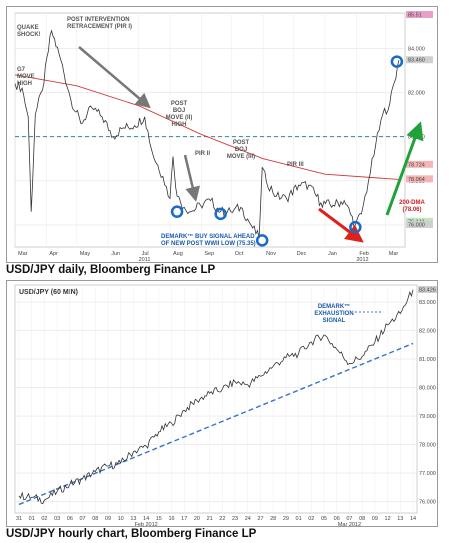  Describe the element at coordinates (416, 165) in the screenshot. I see `price-label: 78.724` at that location.